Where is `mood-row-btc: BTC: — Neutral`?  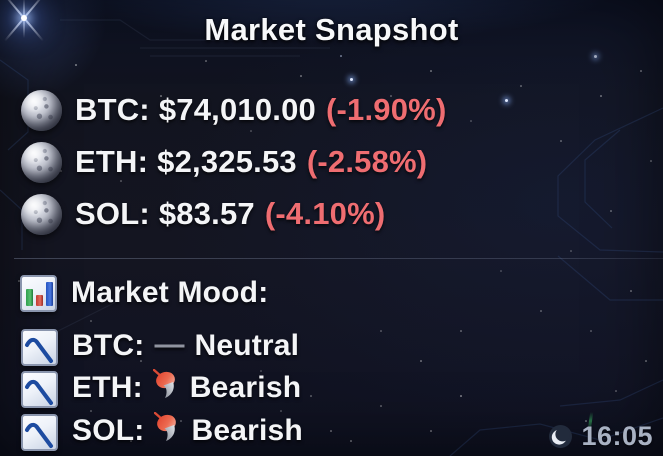 mood-row-btc: BTC: — Neutral is located at coordinates (160, 347).